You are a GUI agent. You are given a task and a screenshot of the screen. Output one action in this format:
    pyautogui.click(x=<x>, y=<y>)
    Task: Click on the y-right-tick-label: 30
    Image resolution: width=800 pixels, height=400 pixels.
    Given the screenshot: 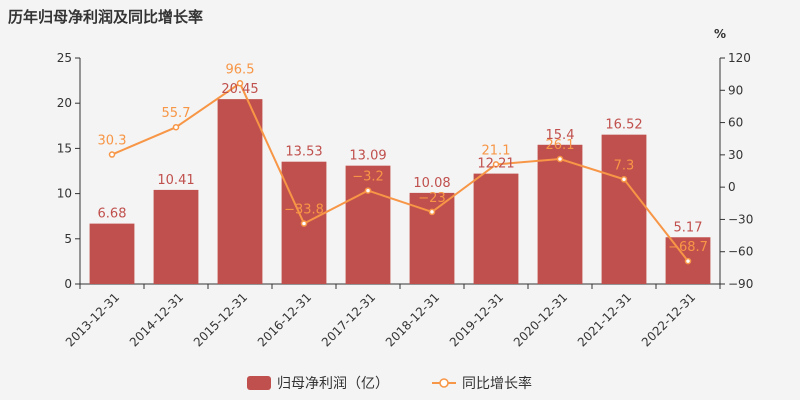 What is the action you would take?
    pyautogui.click(x=735, y=155)
    